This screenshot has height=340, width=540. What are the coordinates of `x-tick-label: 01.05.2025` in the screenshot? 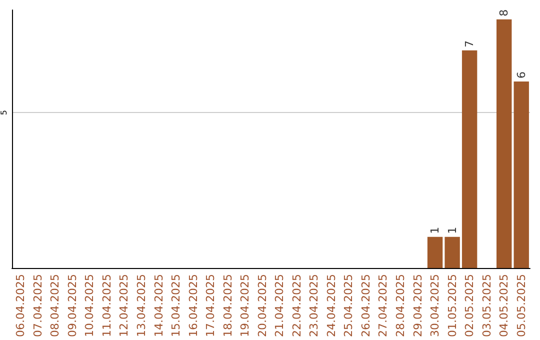 It's located at (452, 306).